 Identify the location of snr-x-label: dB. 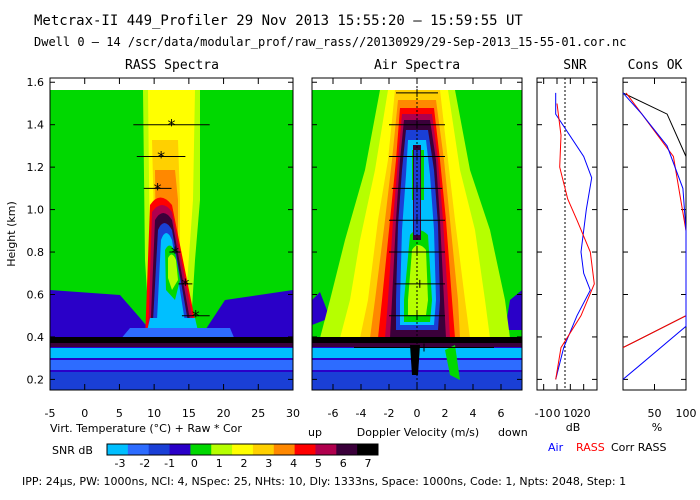
(573, 427).